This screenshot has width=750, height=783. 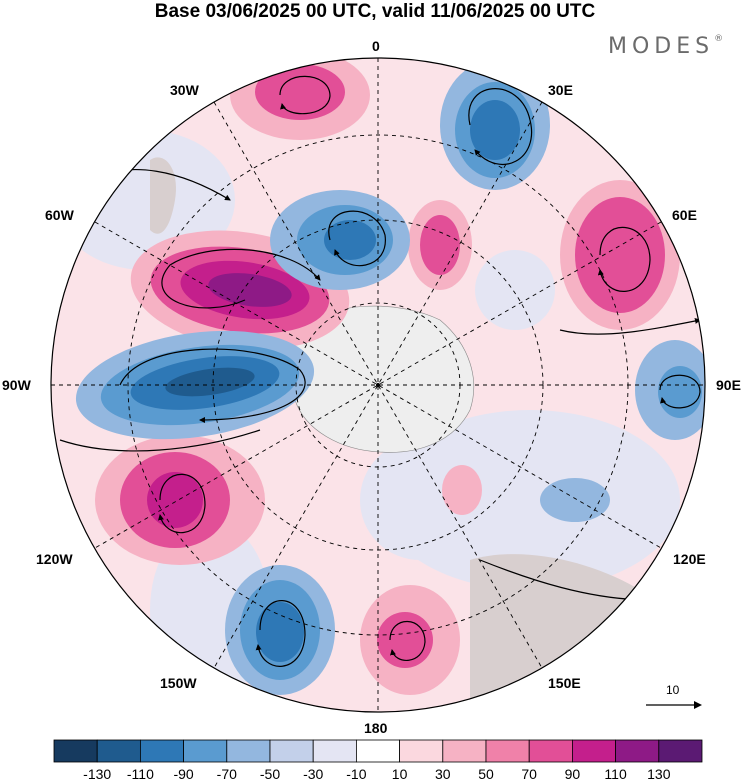 What do you see at coordinates (184, 90) in the screenshot?
I see `longitude-label-30w: 30W` at bounding box center [184, 90].